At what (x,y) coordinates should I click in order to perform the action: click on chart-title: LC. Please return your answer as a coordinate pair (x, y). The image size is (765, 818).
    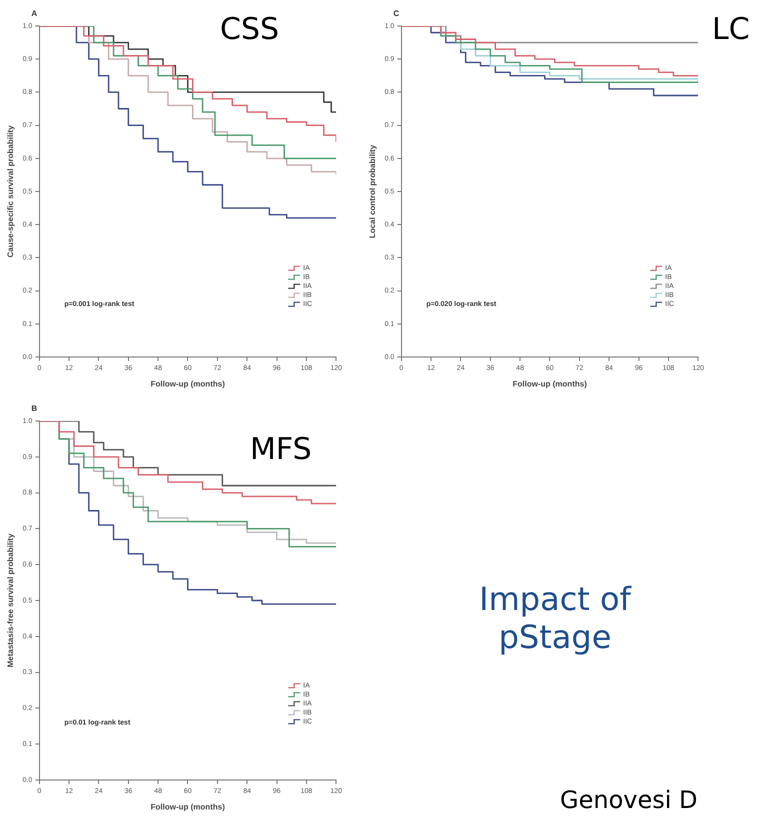
    Looking at the image, I should click on (731, 29).